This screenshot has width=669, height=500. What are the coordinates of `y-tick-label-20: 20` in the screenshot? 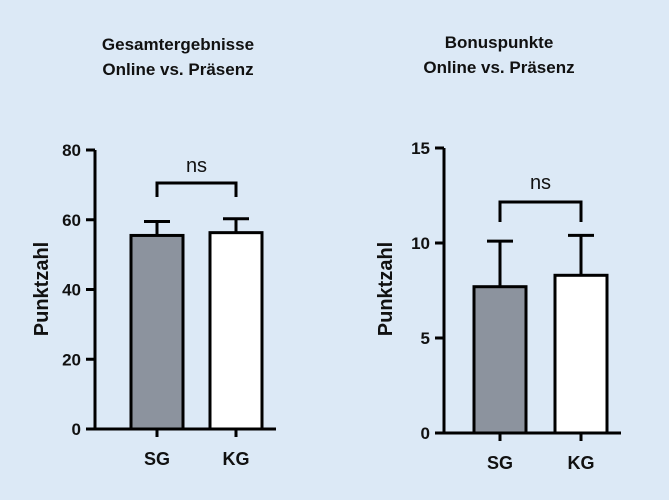 It's located at (71, 359).